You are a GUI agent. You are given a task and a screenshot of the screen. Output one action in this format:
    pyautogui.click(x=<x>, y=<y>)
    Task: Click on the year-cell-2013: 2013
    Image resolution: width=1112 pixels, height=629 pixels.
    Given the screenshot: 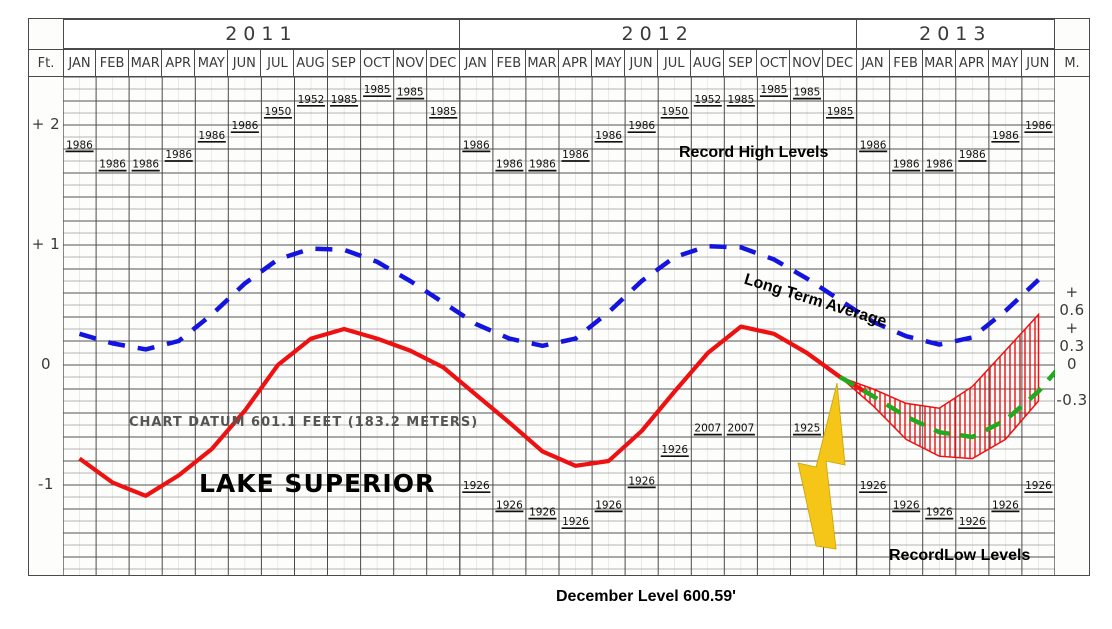 What is the action you would take?
    pyautogui.click(x=955, y=34)
    